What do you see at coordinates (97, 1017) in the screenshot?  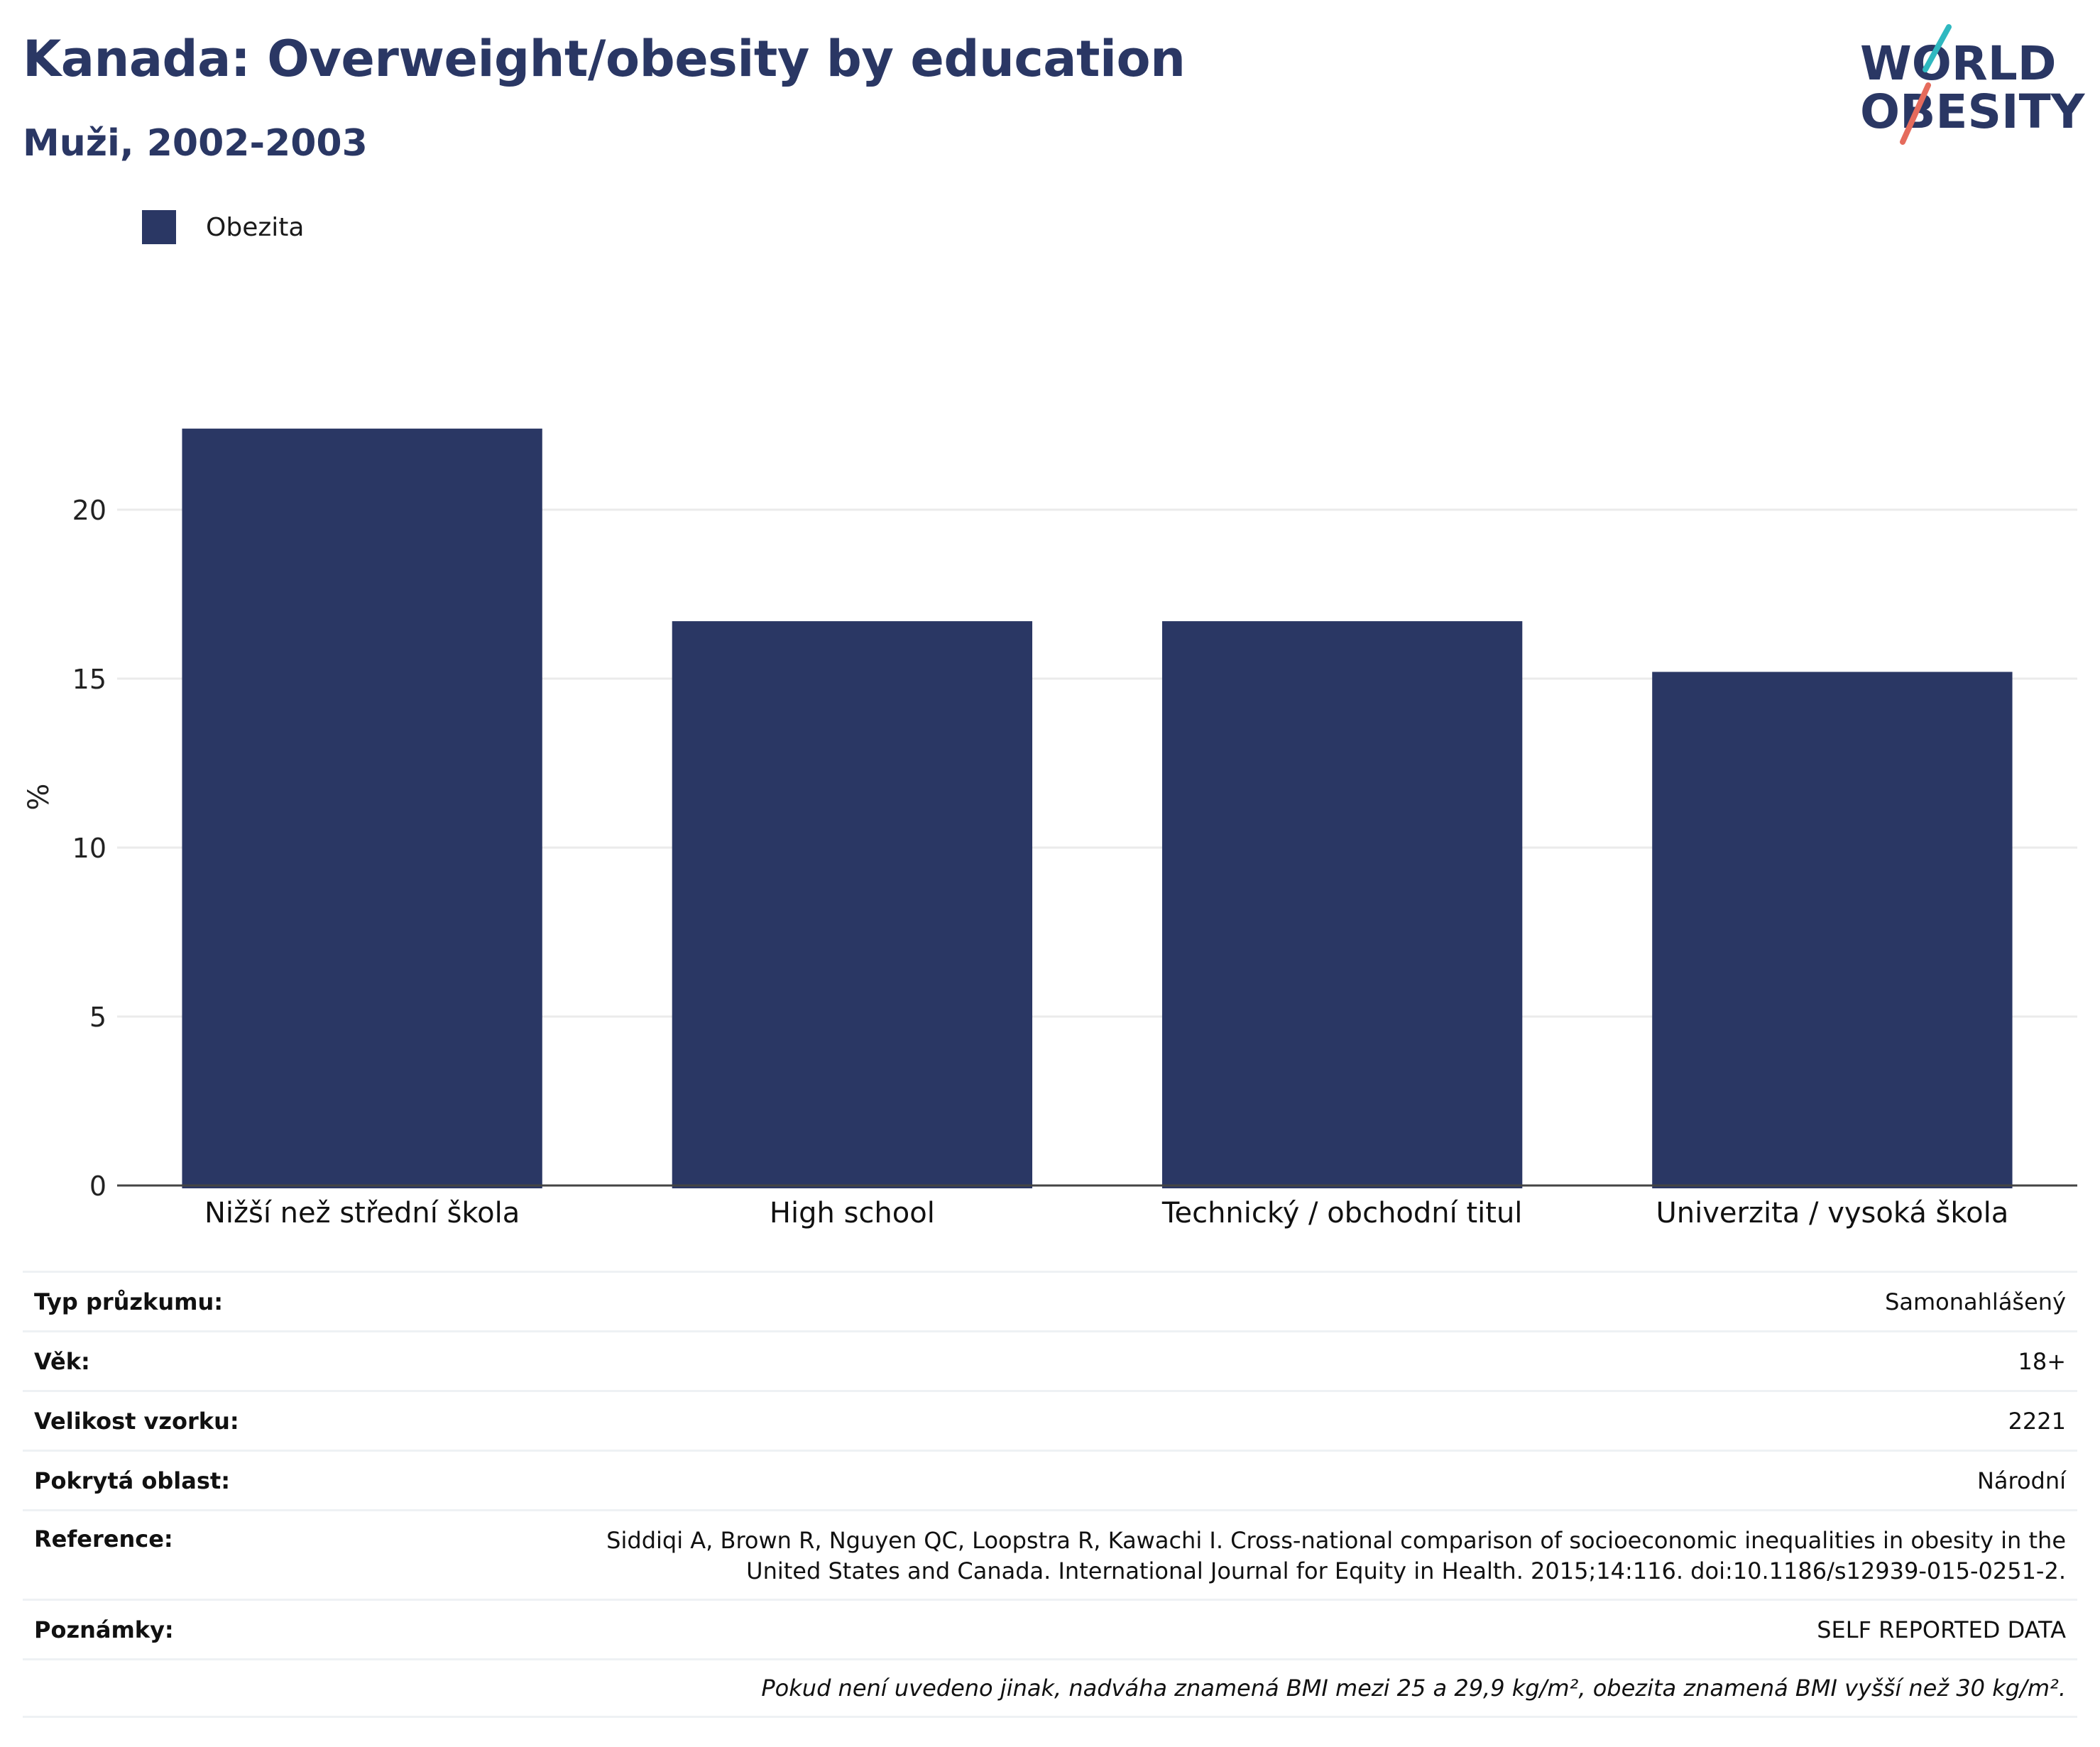 I see `y-tick-label: 5` at bounding box center [97, 1017].